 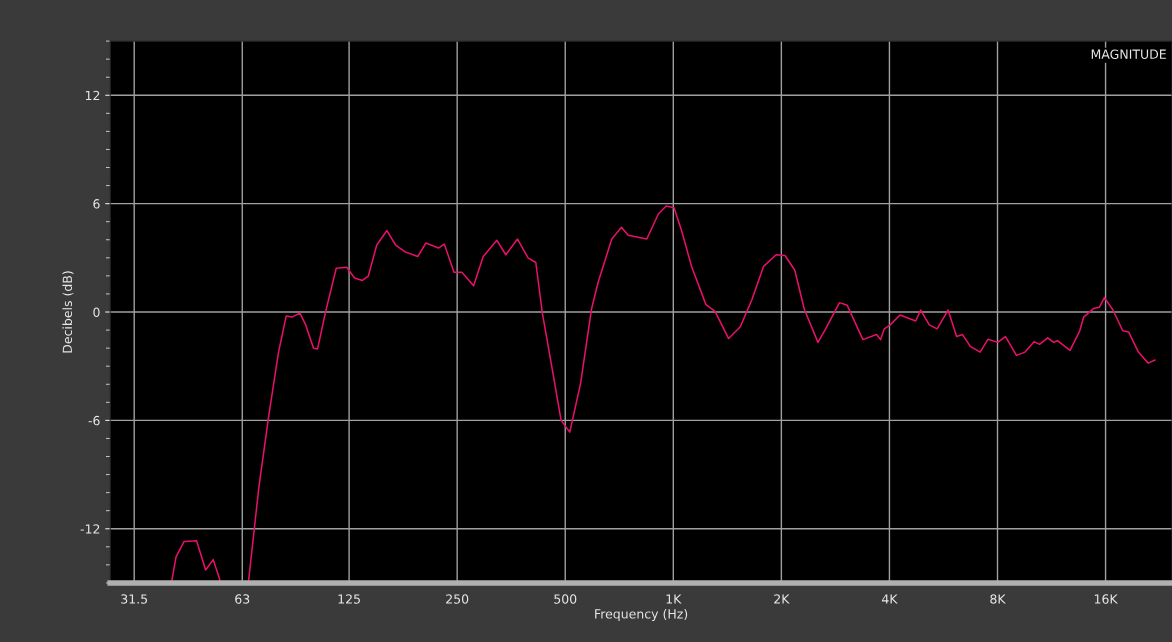 What do you see at coordinates (457, 599) in the screenshot?
I see `x-tick-label: 250` at bounding box center [457, 599].